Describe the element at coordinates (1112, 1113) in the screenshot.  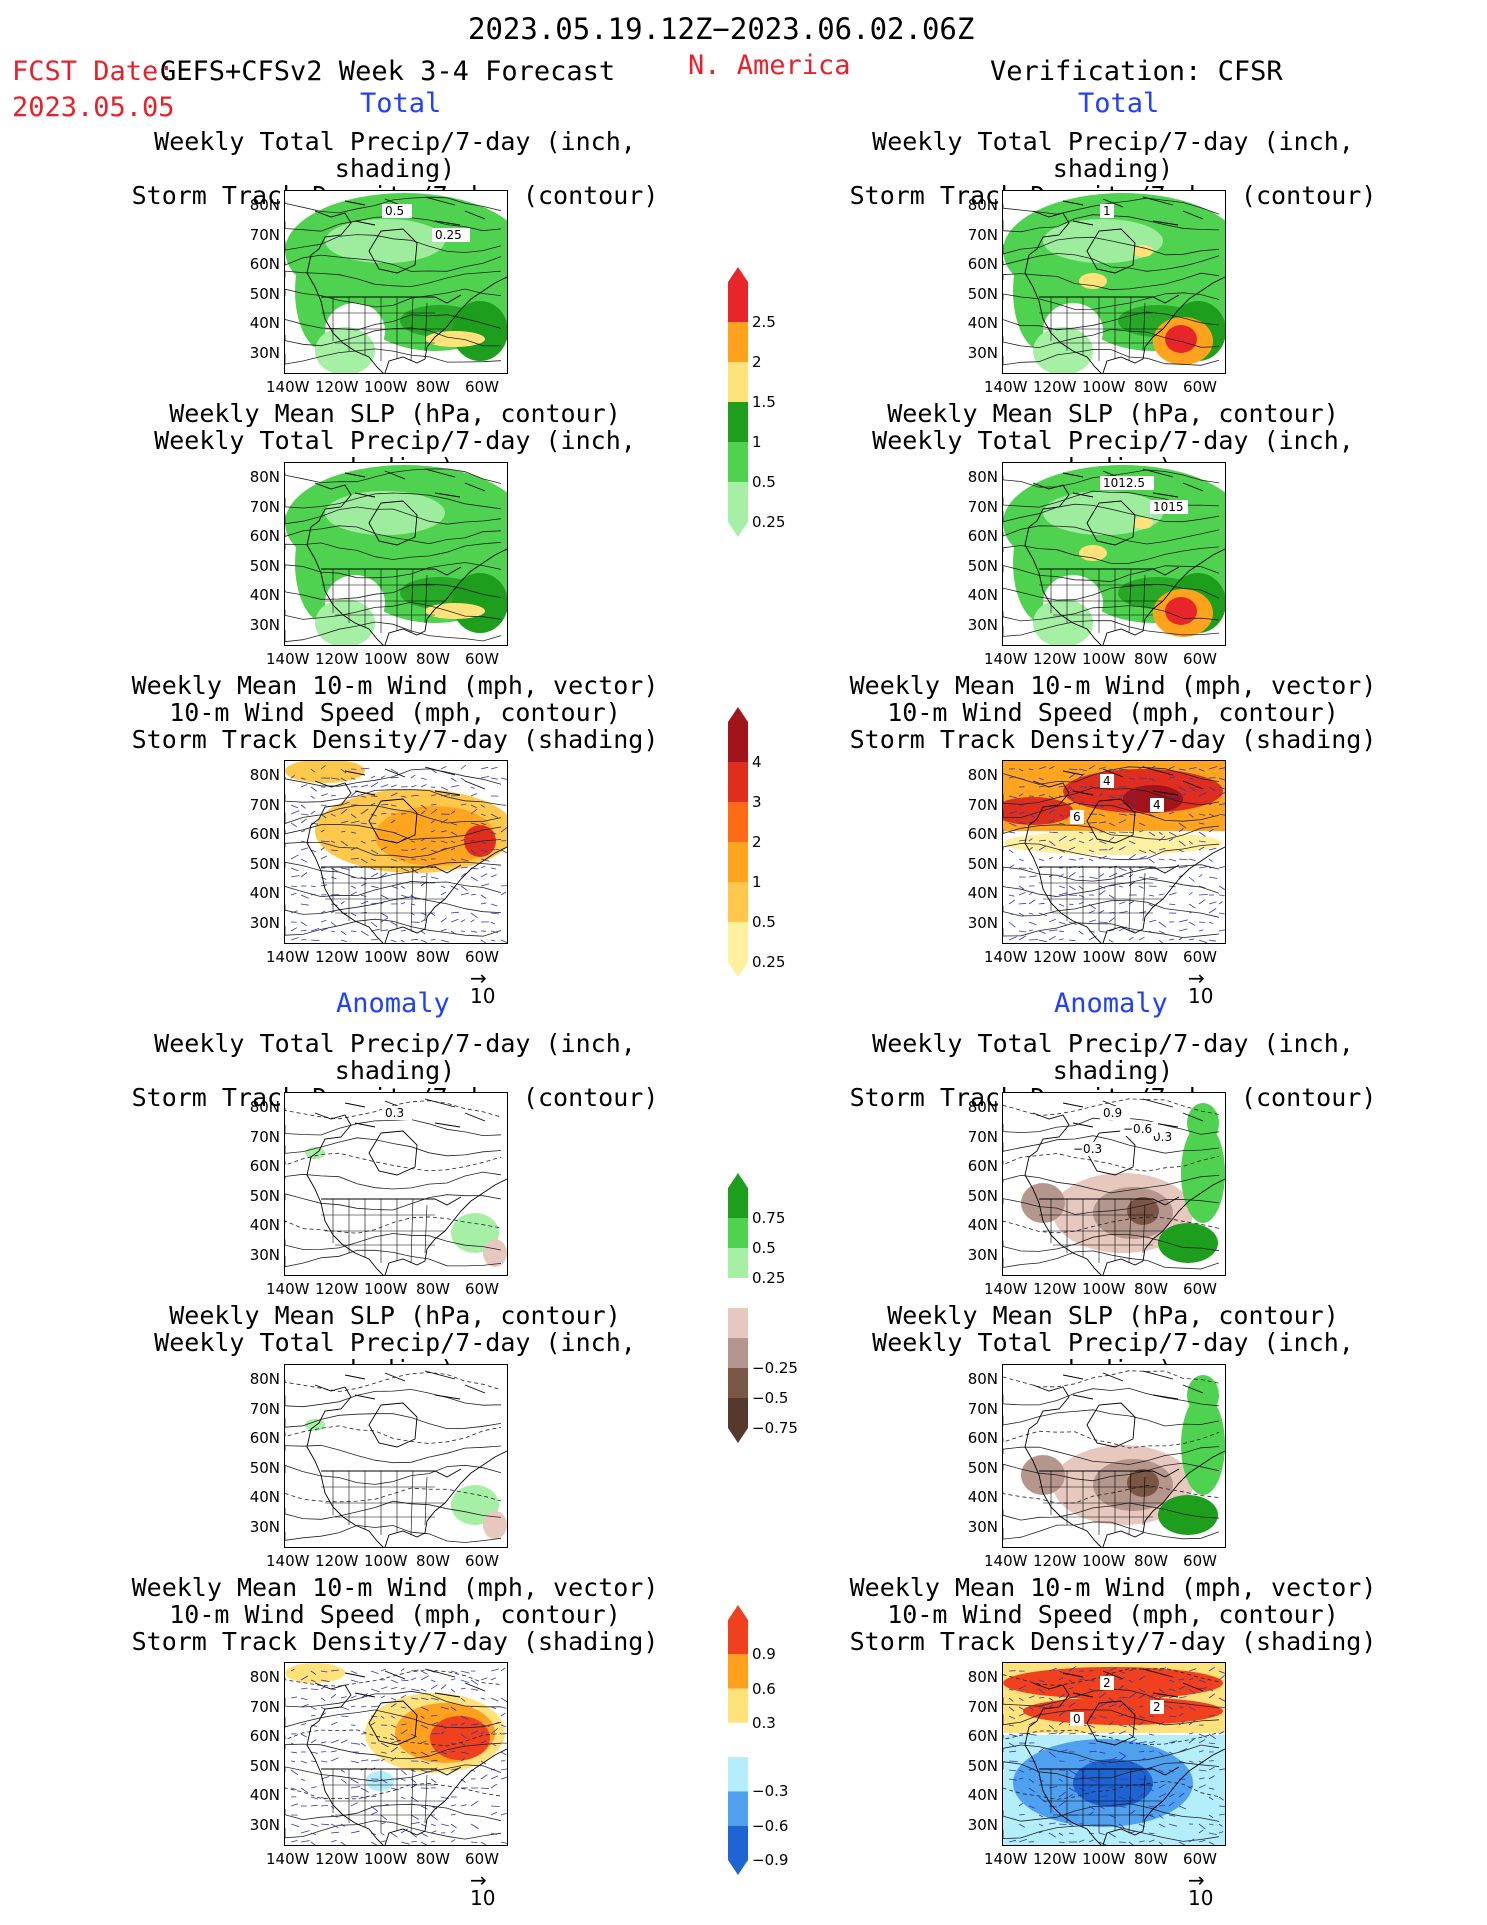
I see `contour-label: 0.9` at that location.